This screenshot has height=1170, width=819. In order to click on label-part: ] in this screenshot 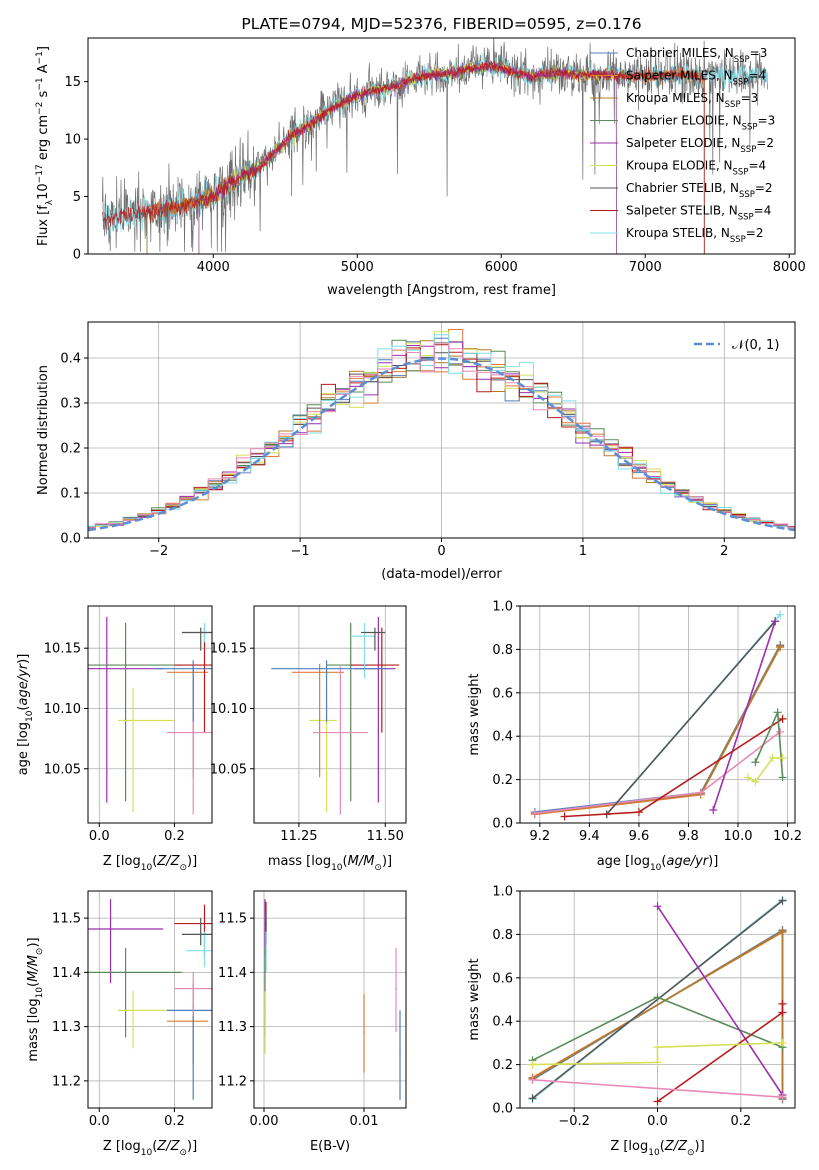, I will do `click(43, 48)`.